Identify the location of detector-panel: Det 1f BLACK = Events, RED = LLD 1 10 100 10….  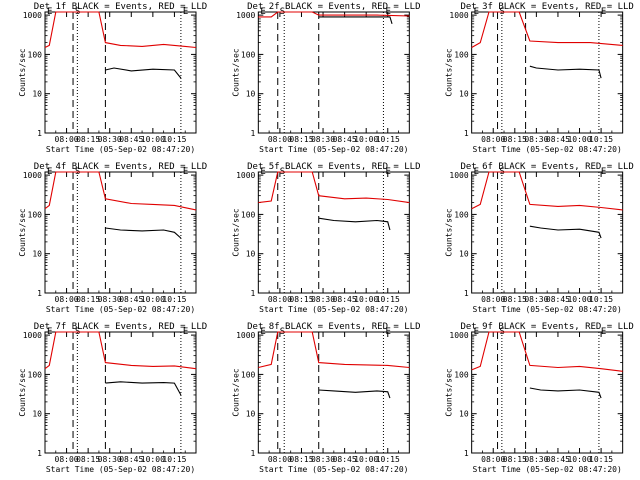
(112, 78).